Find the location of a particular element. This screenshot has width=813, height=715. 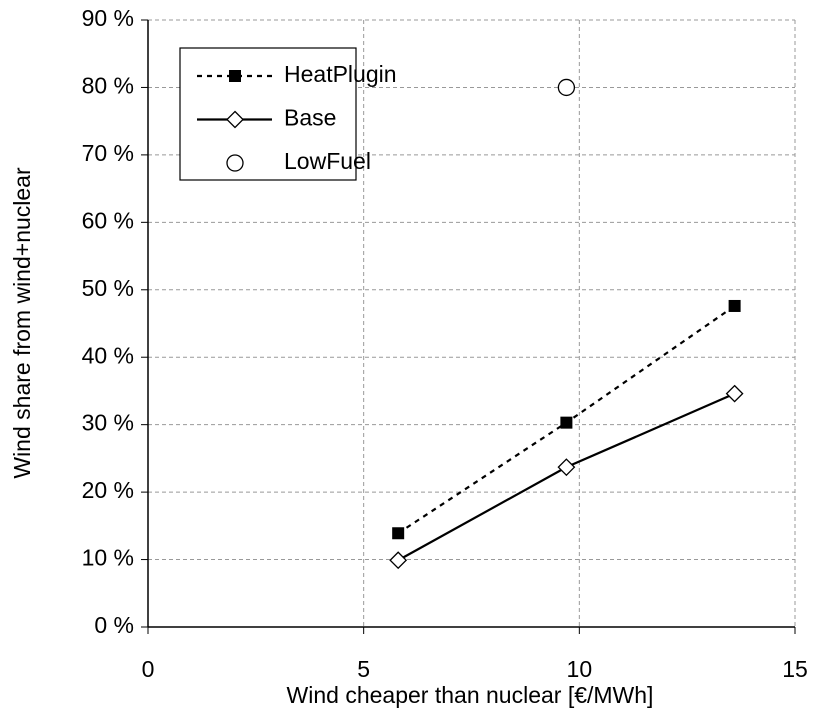

y-tick-label: 0 % is located at coordinates (114, 625).